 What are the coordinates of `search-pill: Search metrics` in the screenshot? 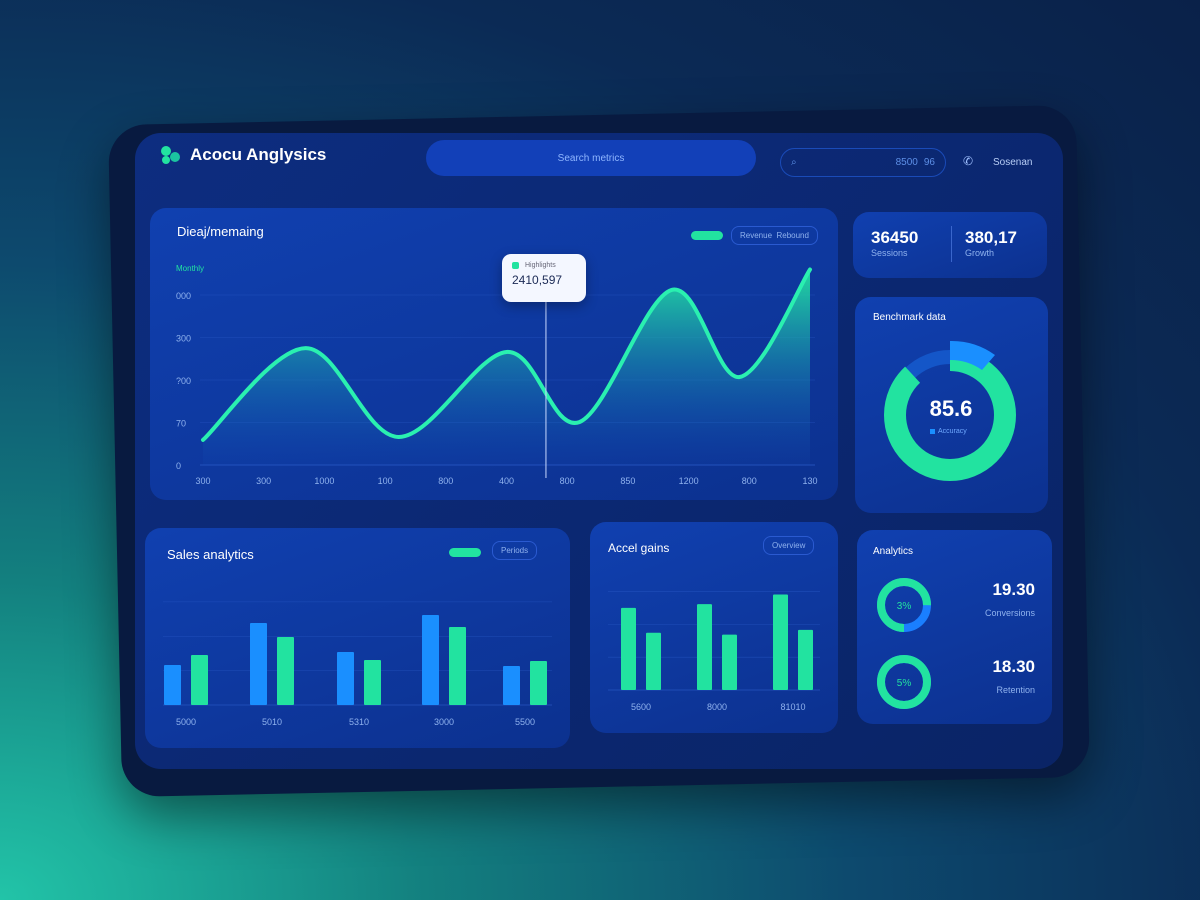 It's located at (591, 158).